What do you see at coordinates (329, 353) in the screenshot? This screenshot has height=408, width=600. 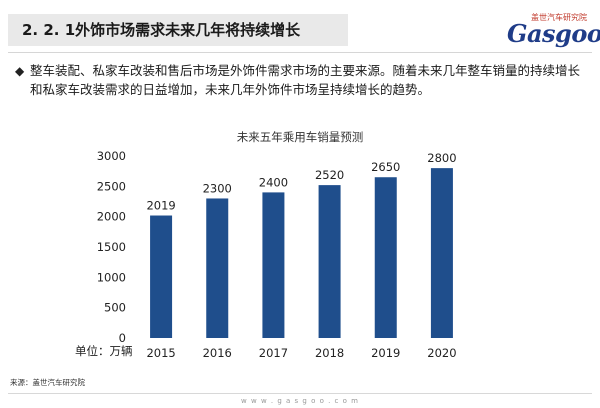 I see `x-tick-label: 2018` at bounding box center [329, 353].